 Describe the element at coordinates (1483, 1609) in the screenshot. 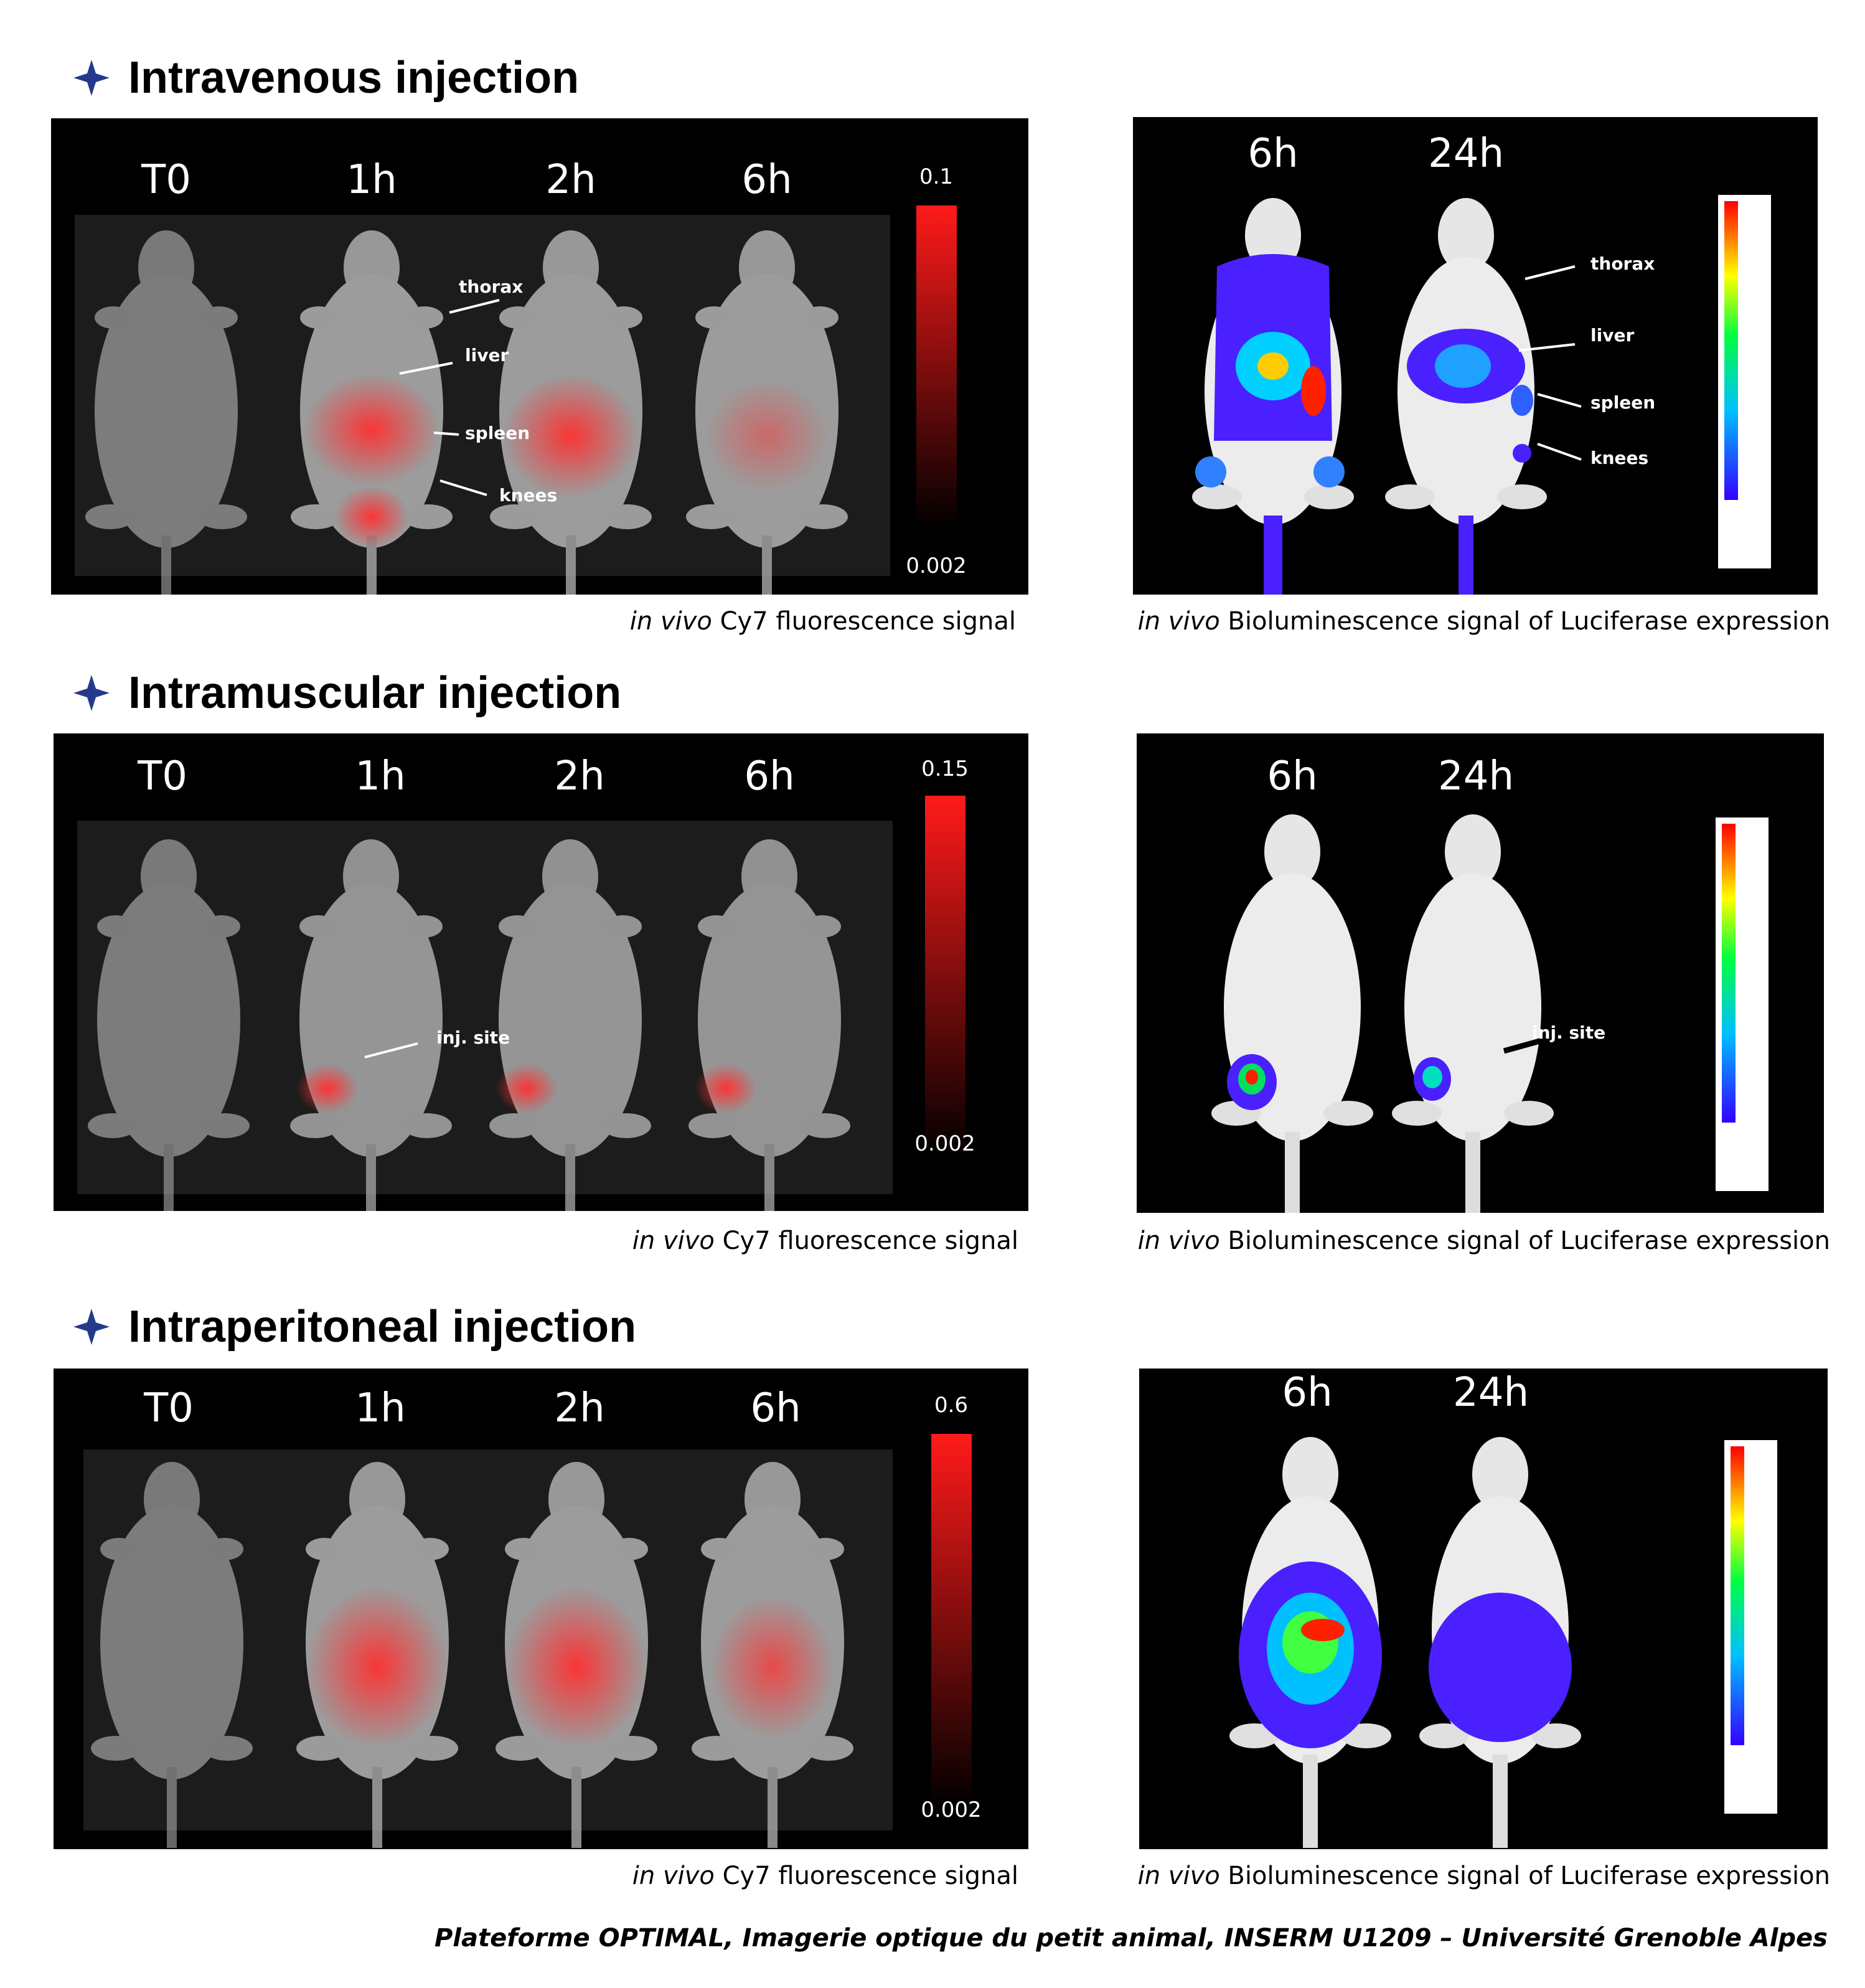

I see `bioluminescence-panel-intraperitoneal: 6h 24h` at that location.